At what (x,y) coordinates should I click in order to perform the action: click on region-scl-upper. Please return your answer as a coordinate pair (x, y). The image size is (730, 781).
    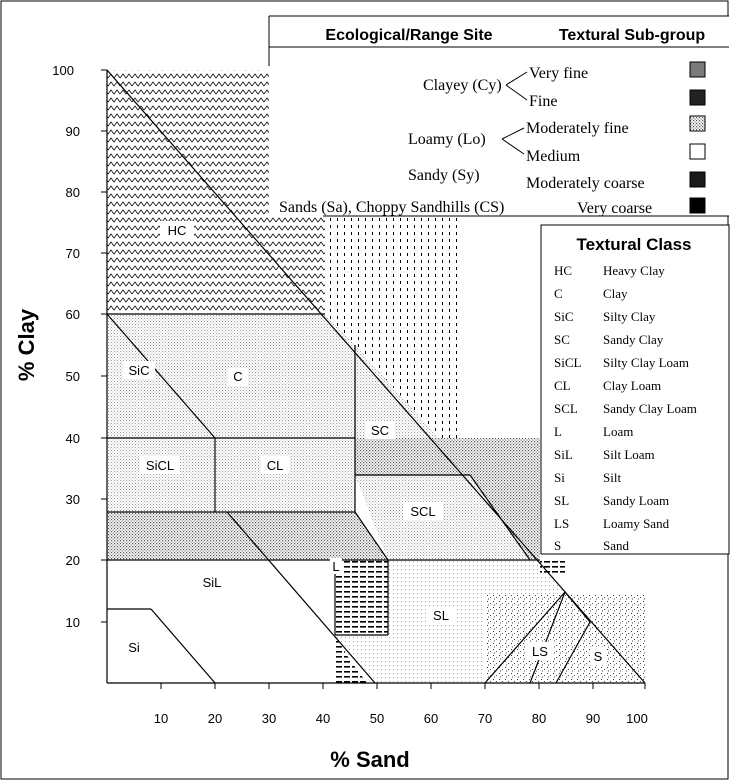
    Looking at the image, I should click on (447, 499).